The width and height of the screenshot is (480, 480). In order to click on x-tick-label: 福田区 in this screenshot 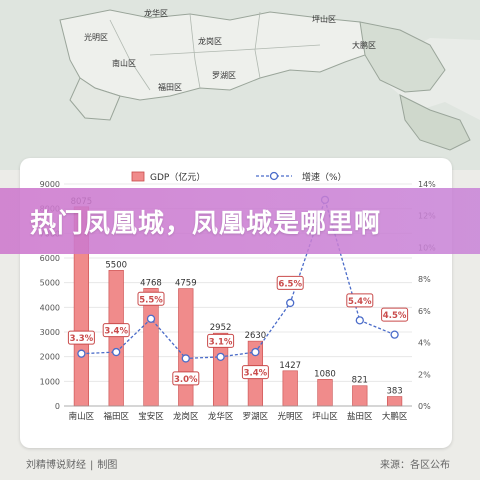, I will do `click(116, 416)`.